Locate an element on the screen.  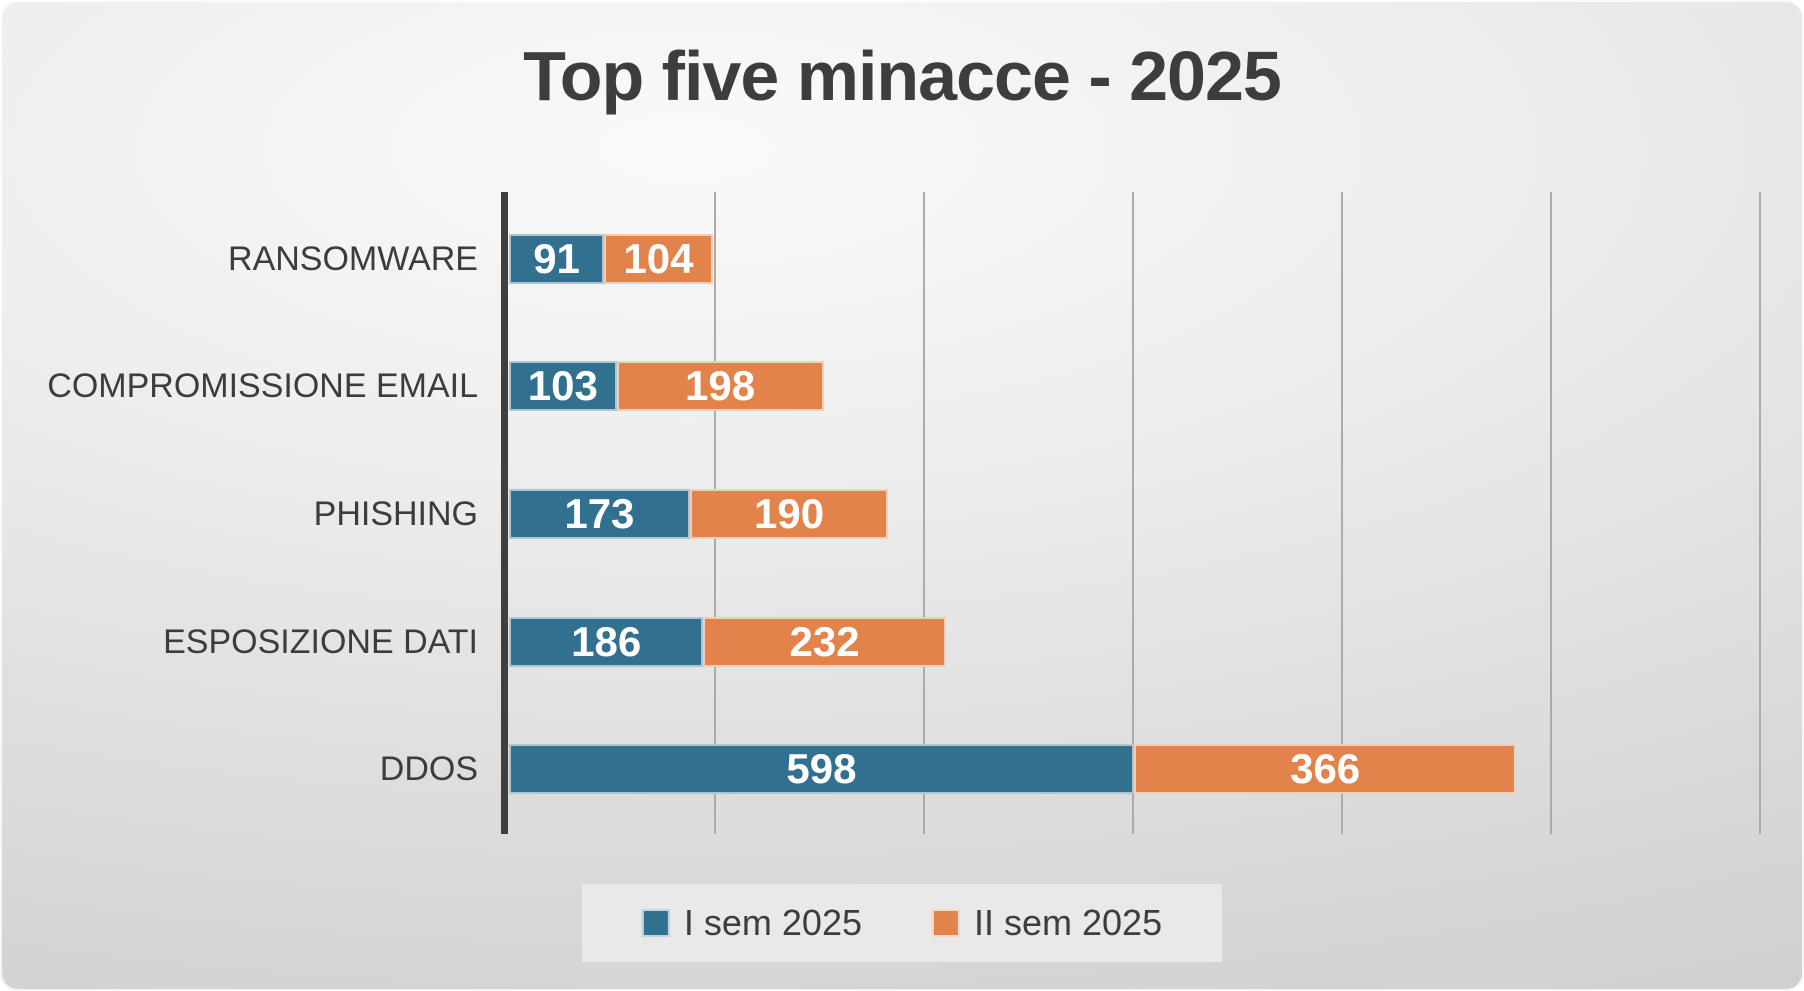
legend-item-sem2: II sem 2025 is located at coordinates (1047, 923).